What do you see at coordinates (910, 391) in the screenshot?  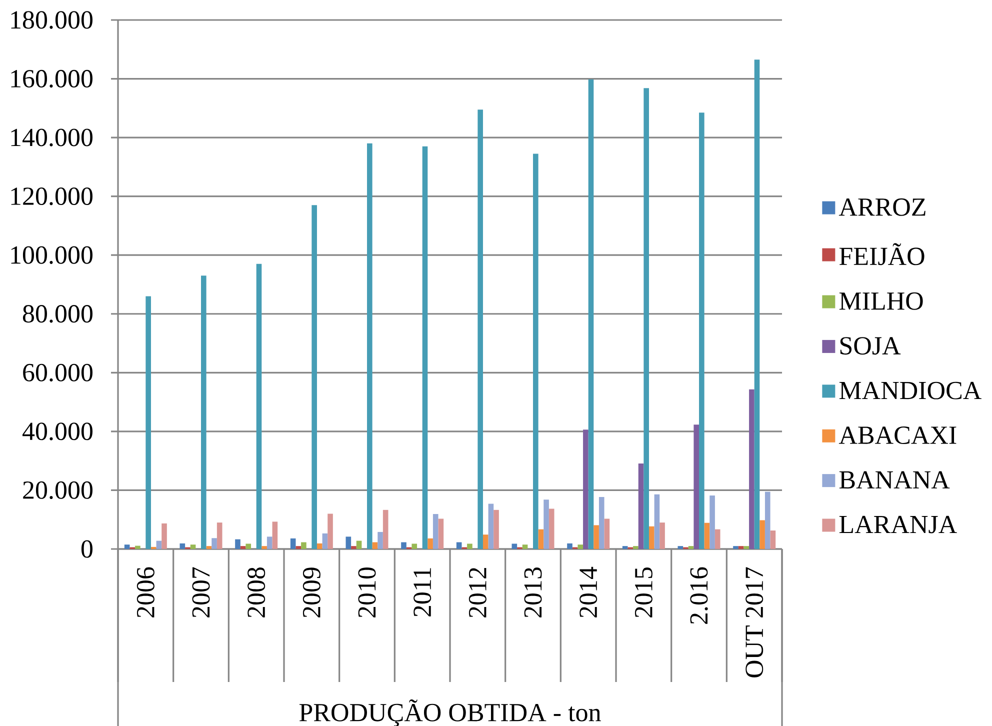 I see `legend-label: MANDIOCA` at bounding box center [910, 391].